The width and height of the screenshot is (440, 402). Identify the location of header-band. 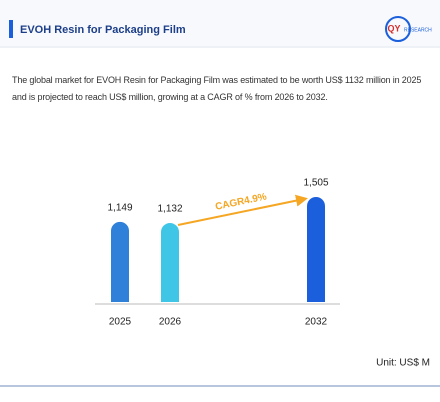
(220, 23).